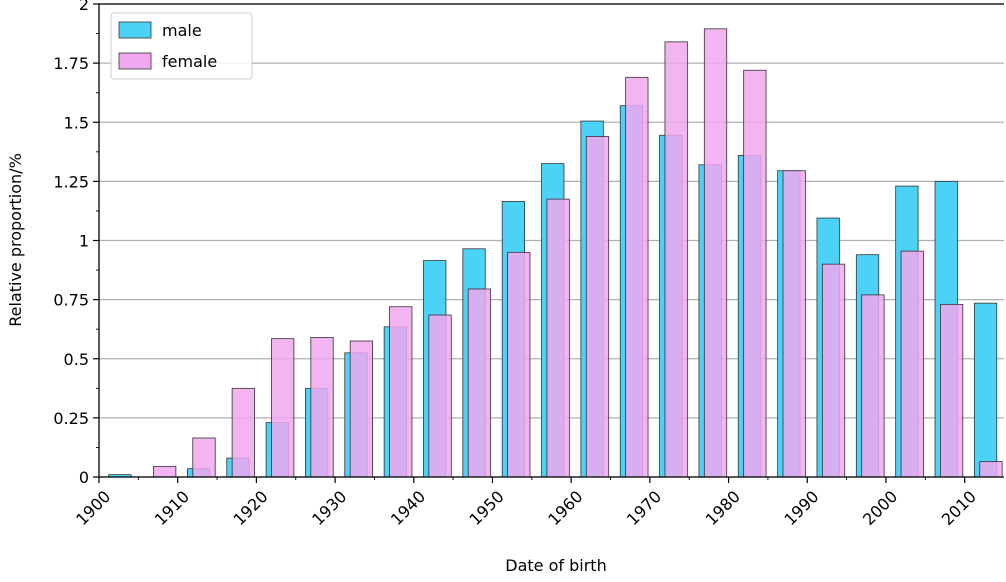  What do you see at coordinates (243, 432) in the screenshot?
I see `bar-female-1918` at bounding box center [243, 432].